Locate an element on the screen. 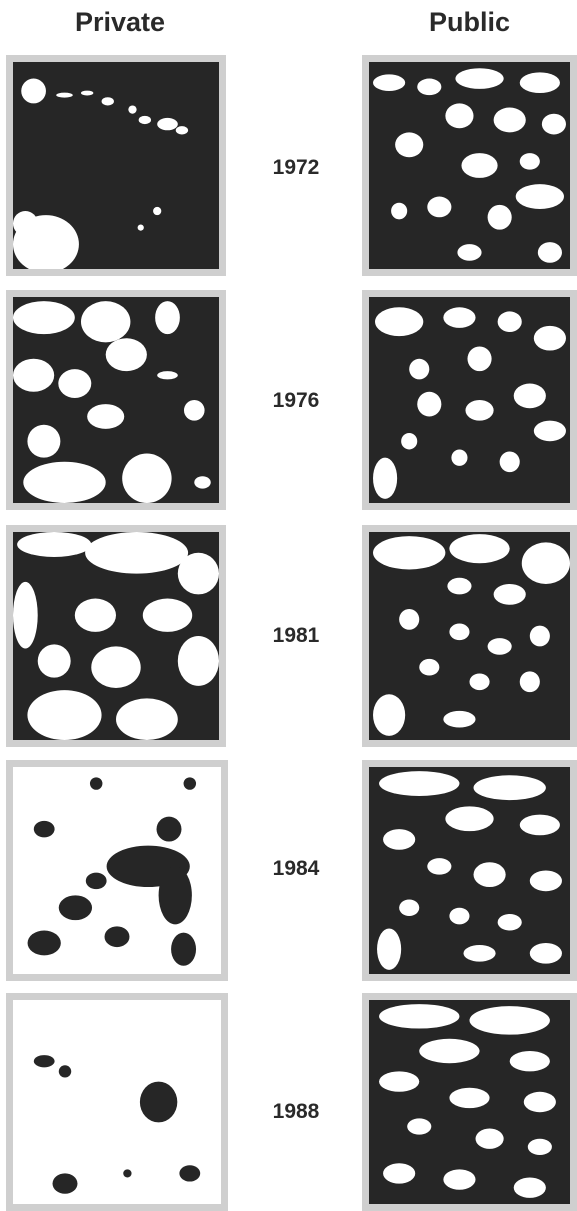 This screenshot has height=1211, width=577. panel-private-1972 is located at coordinates (116, 165).